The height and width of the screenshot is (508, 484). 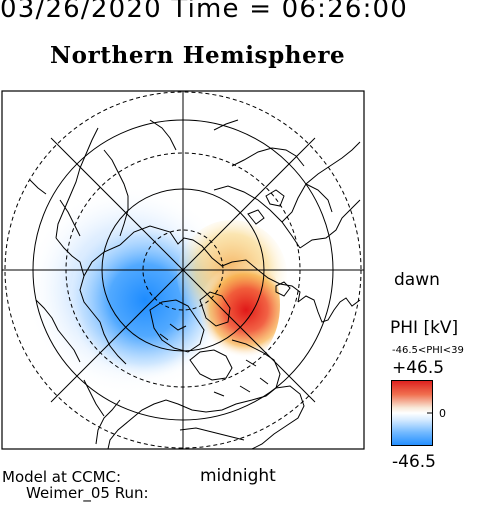 I want to click on page-datetime: 03/26/2020 Time = 06:26:00, so click(x=204, y=12).